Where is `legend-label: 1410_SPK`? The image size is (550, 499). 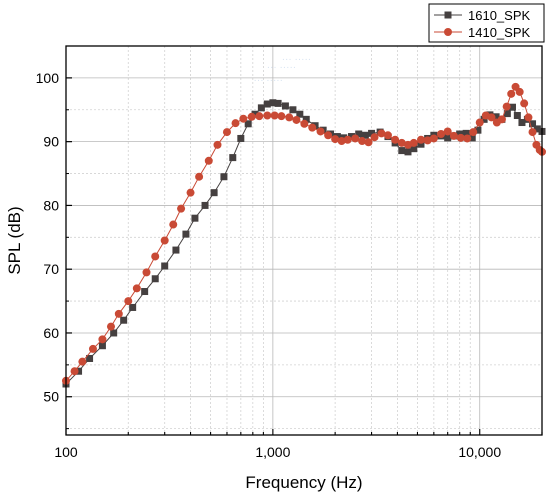
legend-label: 1410_SPK is located at coordinates (499, 32).